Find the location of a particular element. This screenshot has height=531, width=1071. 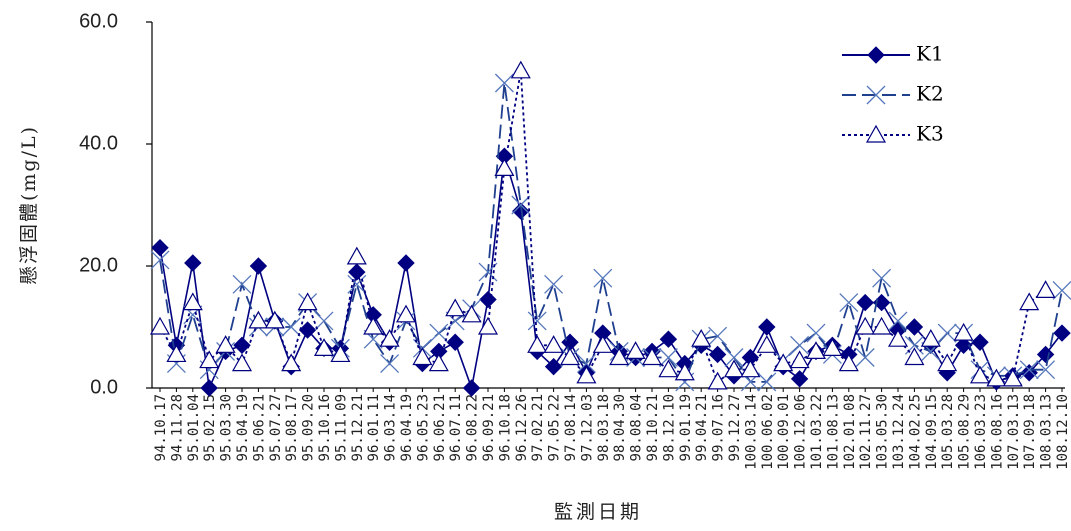

x-tick-label: 95.03.30 is located at coordinates (227, 427).